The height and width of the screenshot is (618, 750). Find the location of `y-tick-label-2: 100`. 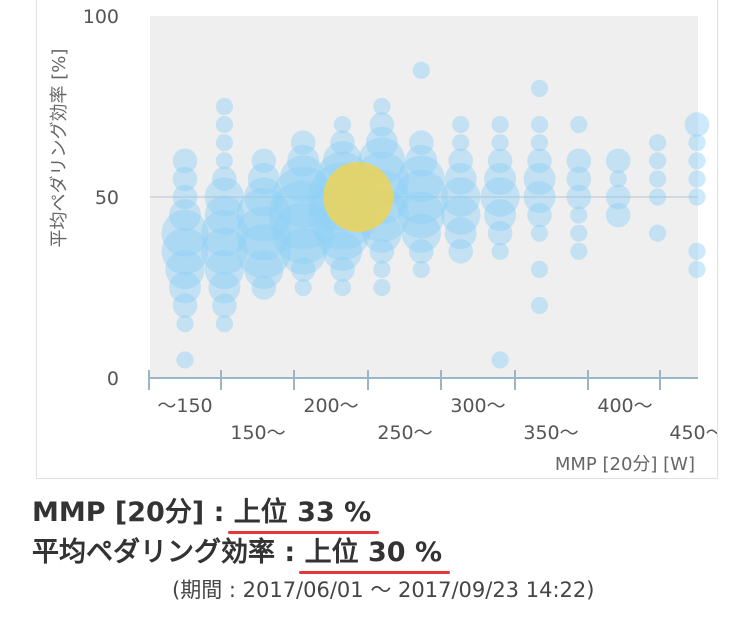

y-tick-label-2: 100 is located at coordinates (101, 17).